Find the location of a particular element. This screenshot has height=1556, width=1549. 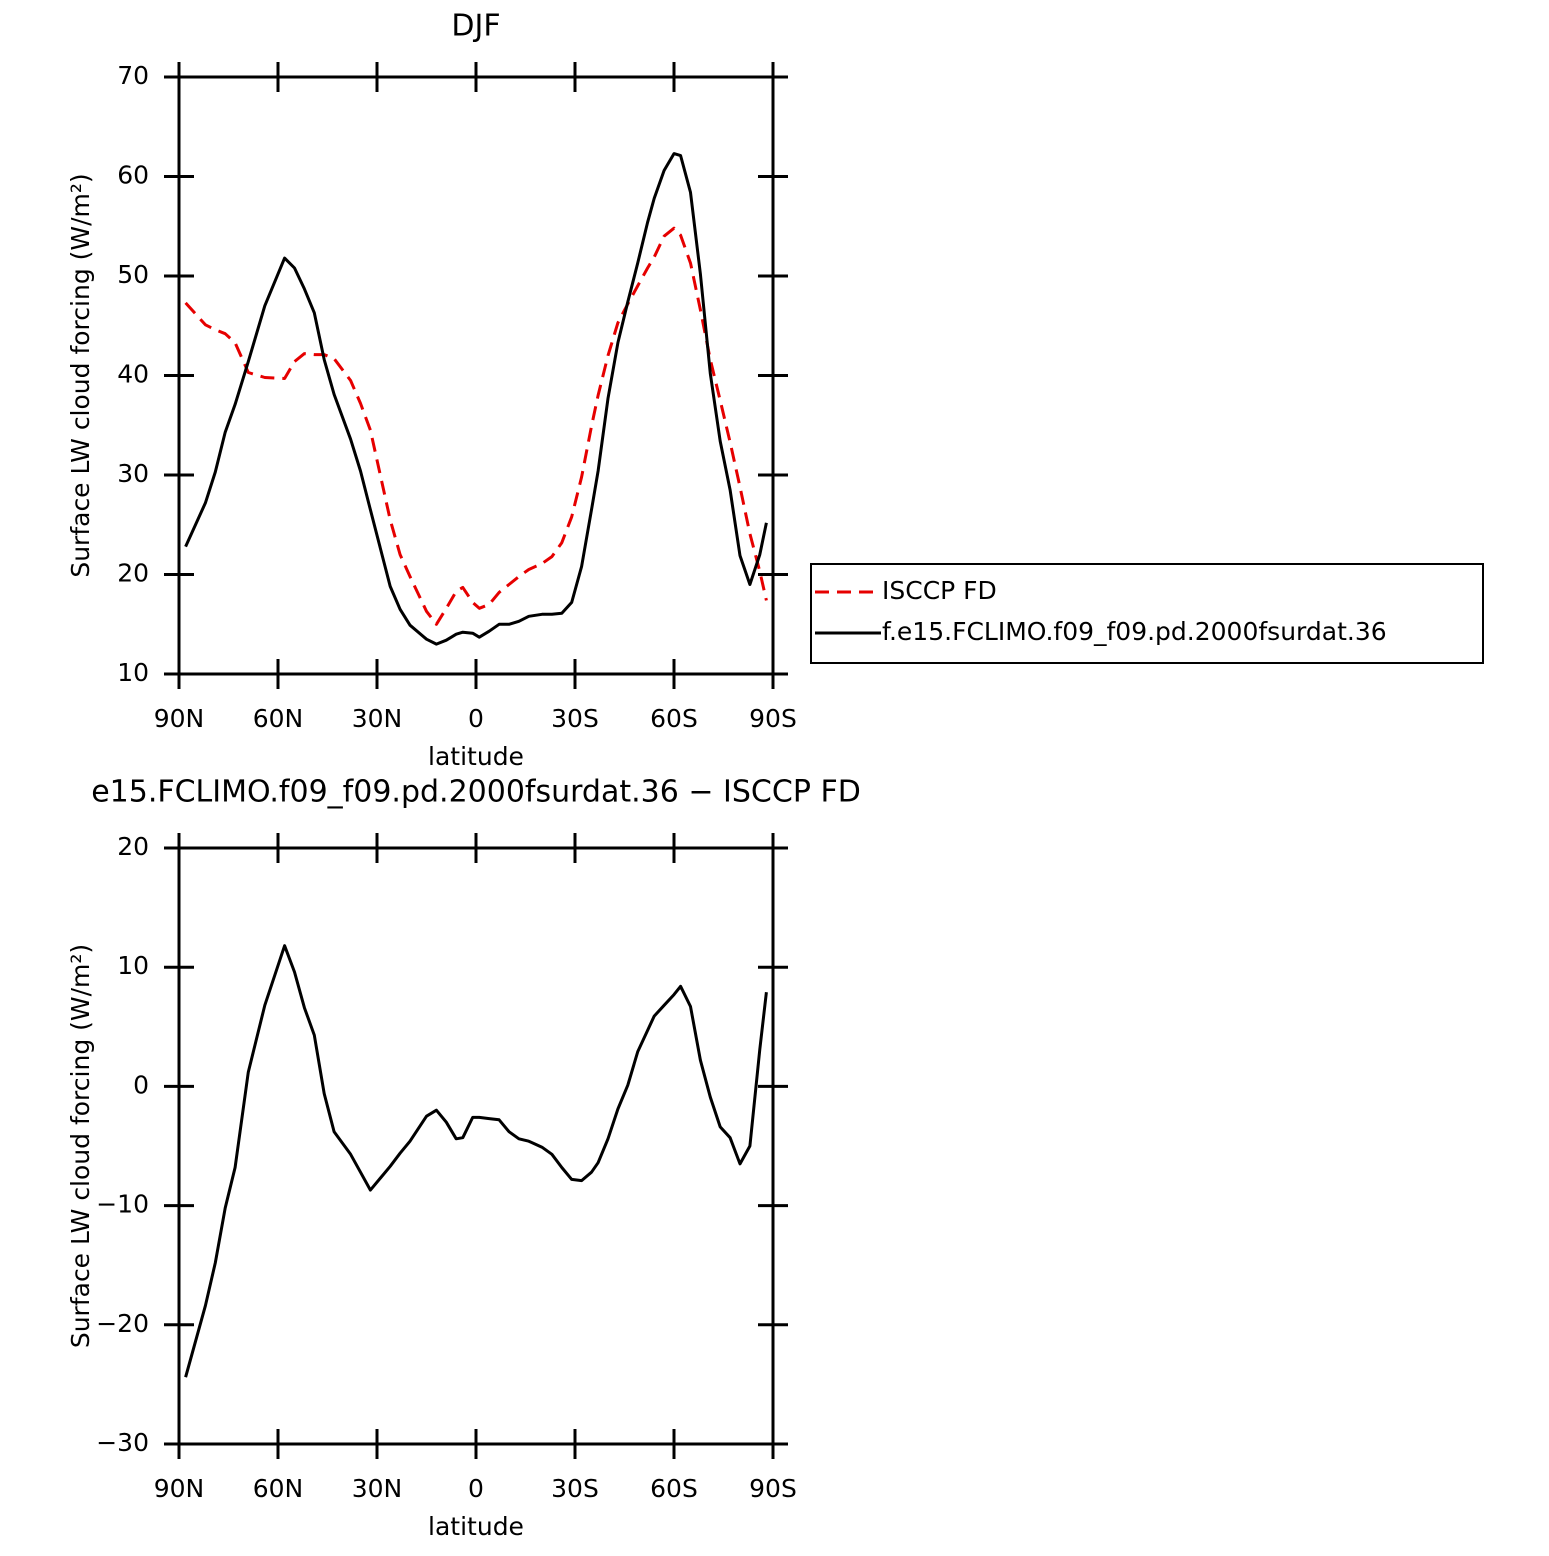

y-tick-label: −30 is located at coordinates (122, 1442).